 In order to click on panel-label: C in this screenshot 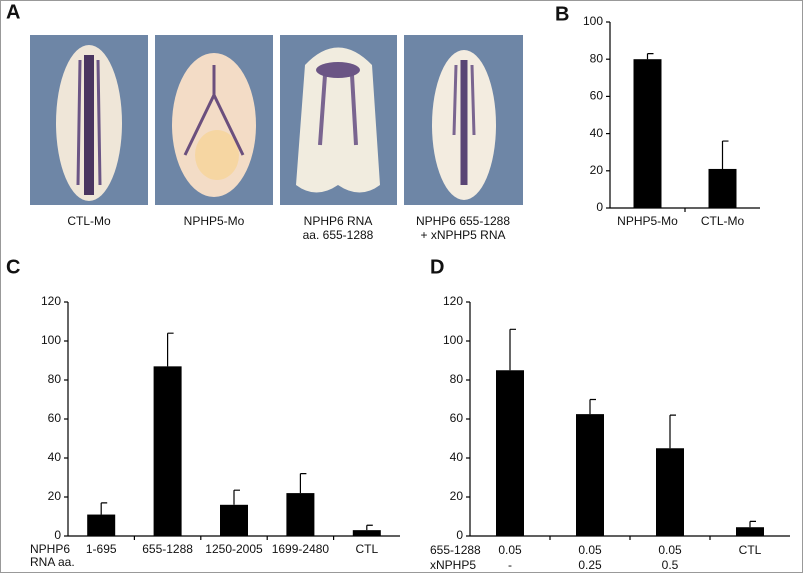, I will do `click(13, 267)`.